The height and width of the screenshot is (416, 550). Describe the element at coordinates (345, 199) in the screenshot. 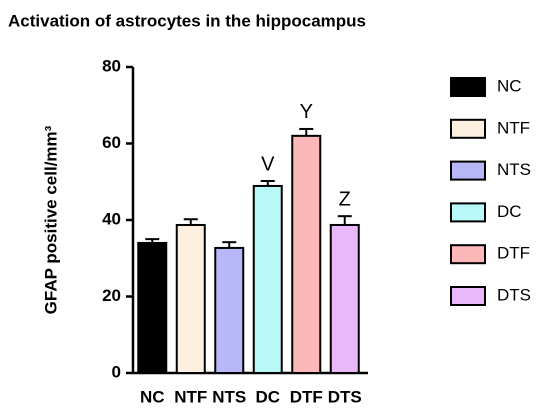

I see `annotation: Z` at that location.